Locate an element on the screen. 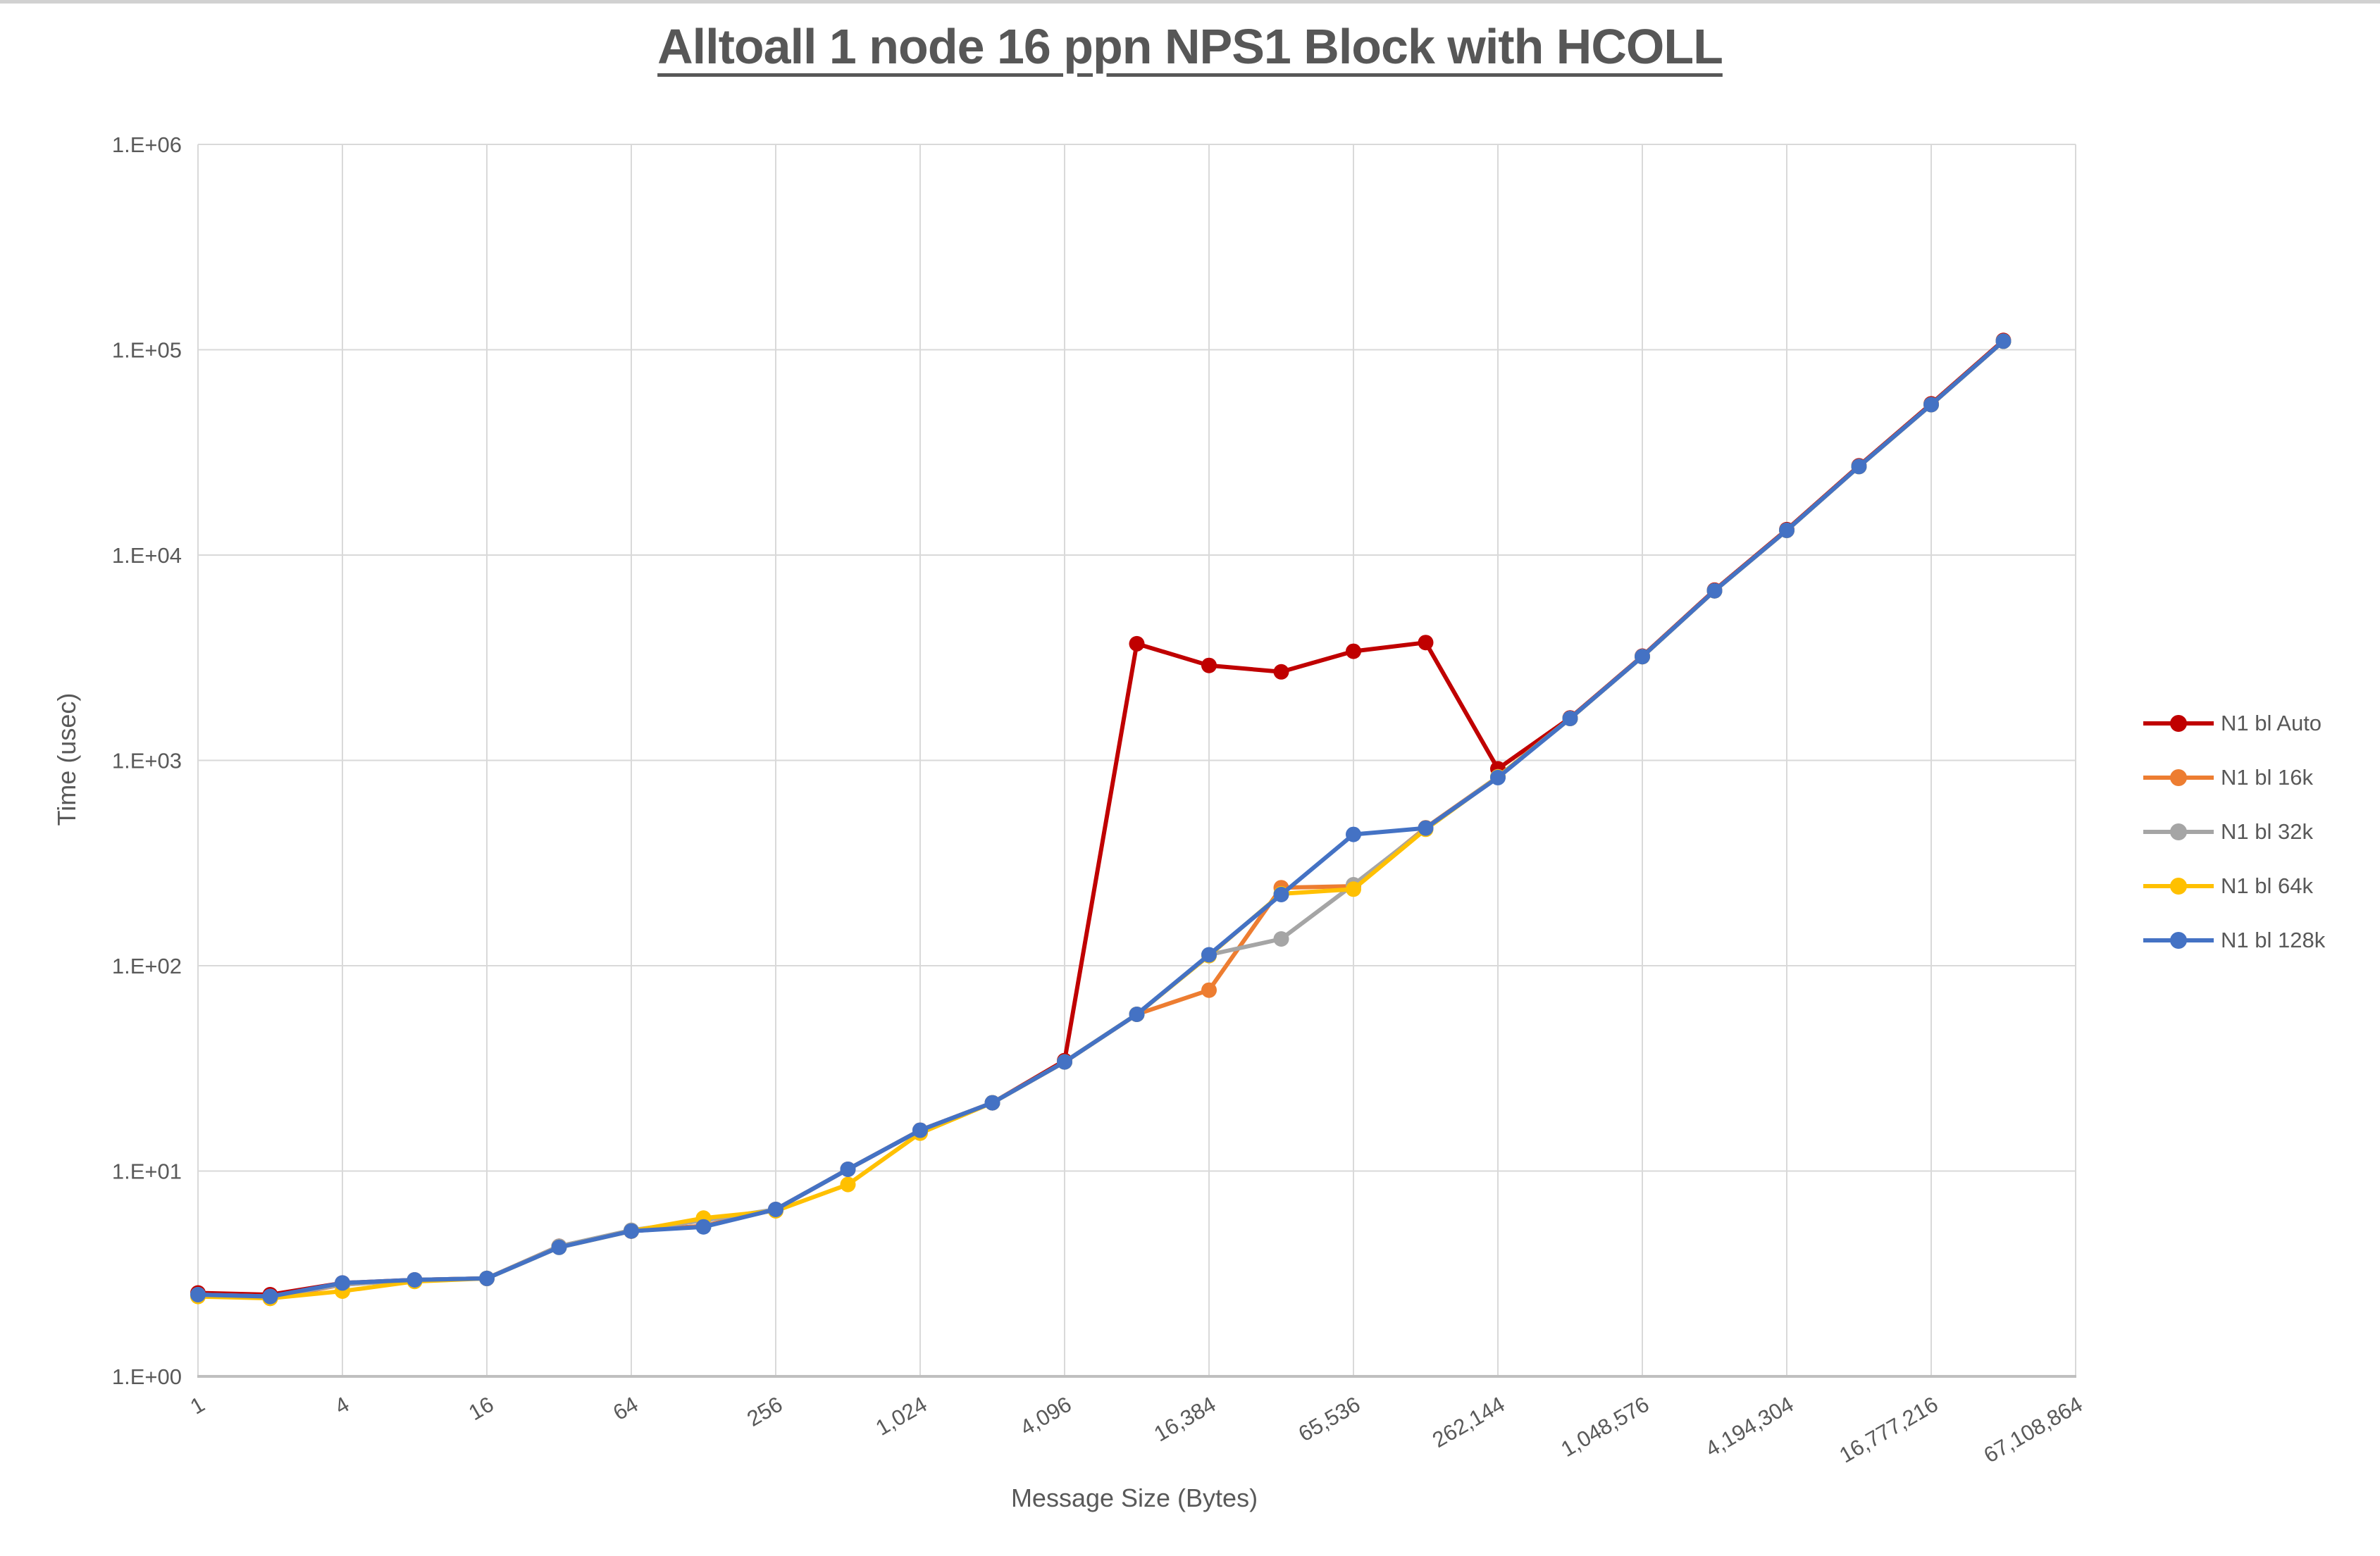  y-tick-label: 1.E+03 is located at coordinates (147, 761).